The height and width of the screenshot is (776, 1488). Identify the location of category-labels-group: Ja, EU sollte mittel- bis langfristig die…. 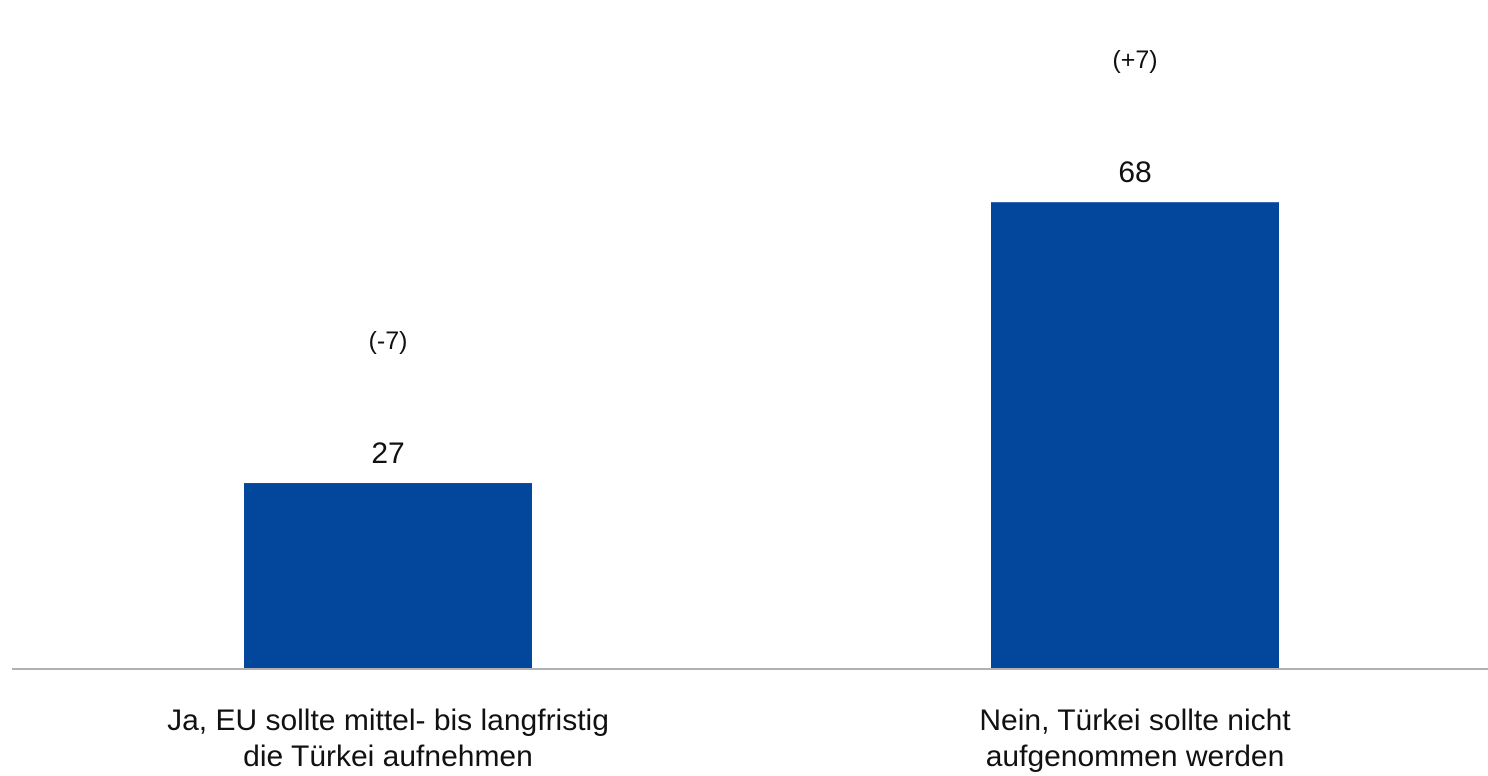
(729, 738).